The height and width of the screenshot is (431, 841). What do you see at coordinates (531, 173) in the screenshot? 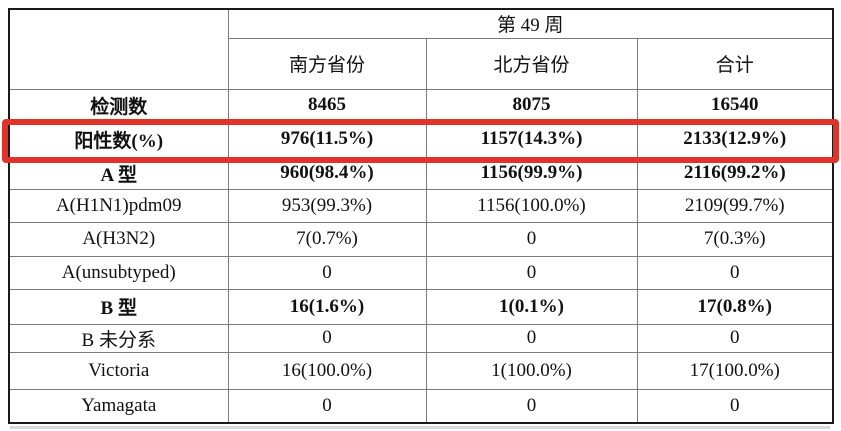
I see `cell-value: 1156(99.9%)` at bounding box center [531, 173].